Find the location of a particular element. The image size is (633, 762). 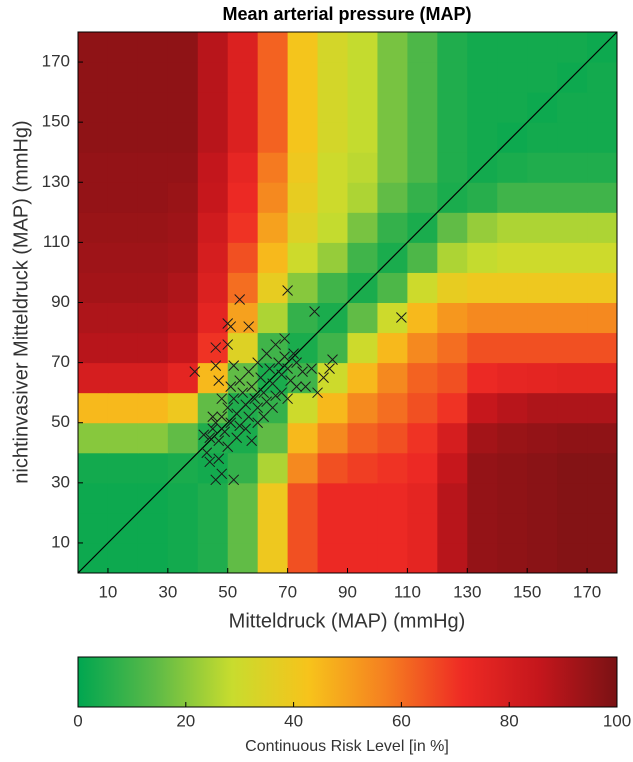

colorbar-tick-label: 40 is located at coordinates (293, 720).